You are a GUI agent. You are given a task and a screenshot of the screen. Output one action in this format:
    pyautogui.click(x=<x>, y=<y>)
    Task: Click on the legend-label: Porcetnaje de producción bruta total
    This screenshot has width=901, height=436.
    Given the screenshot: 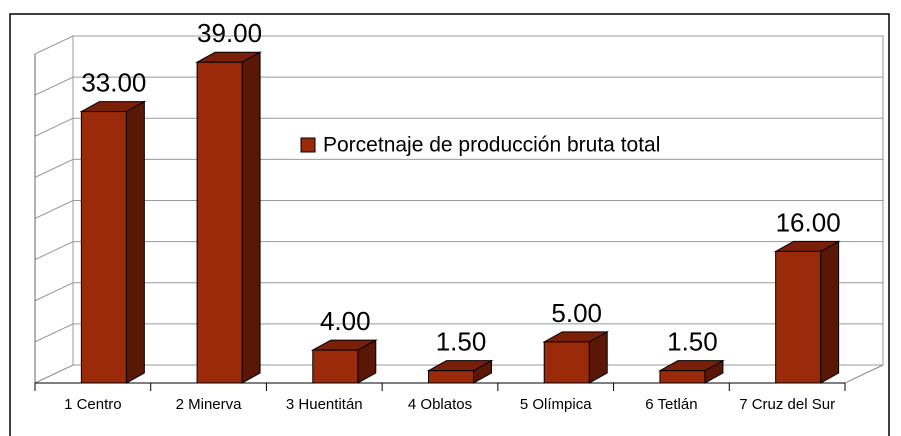 What is the action you would take?
    pyautogui.click(x=491, y=145)
    